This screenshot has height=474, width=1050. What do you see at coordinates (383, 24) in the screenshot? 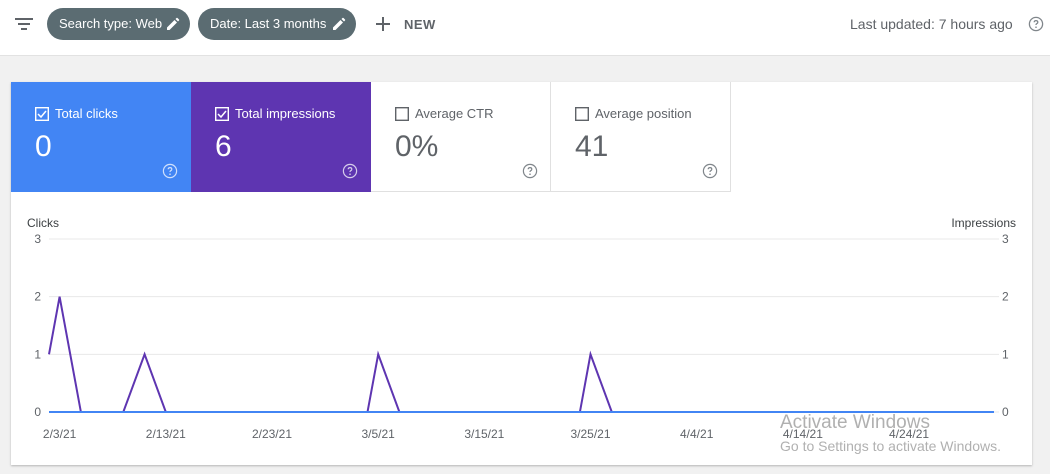
I see `plus-icon` at bounding box center [383, 24].